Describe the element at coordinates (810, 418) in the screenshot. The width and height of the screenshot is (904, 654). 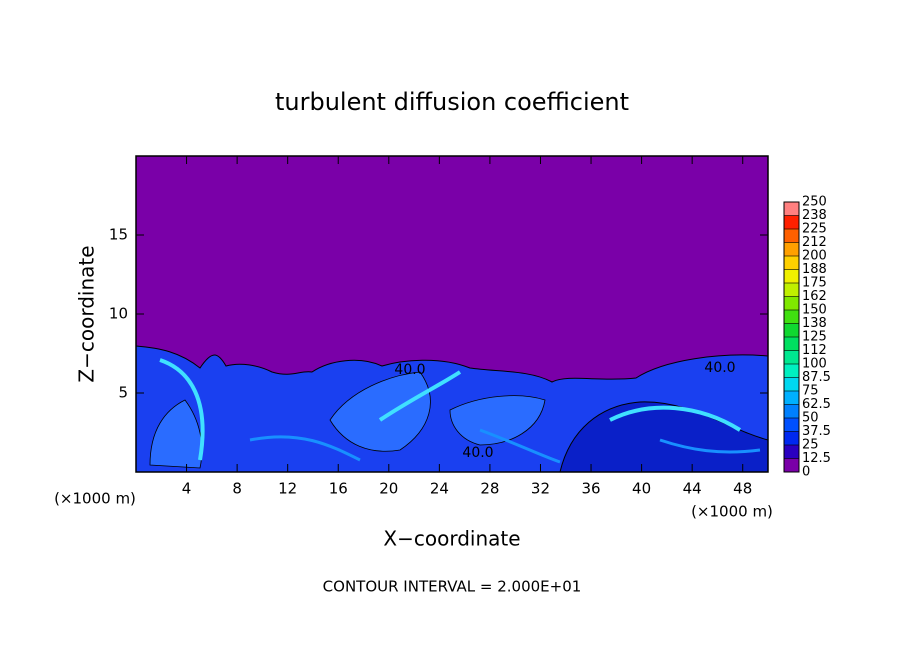
I see `colorbar-label: 50` at that location.